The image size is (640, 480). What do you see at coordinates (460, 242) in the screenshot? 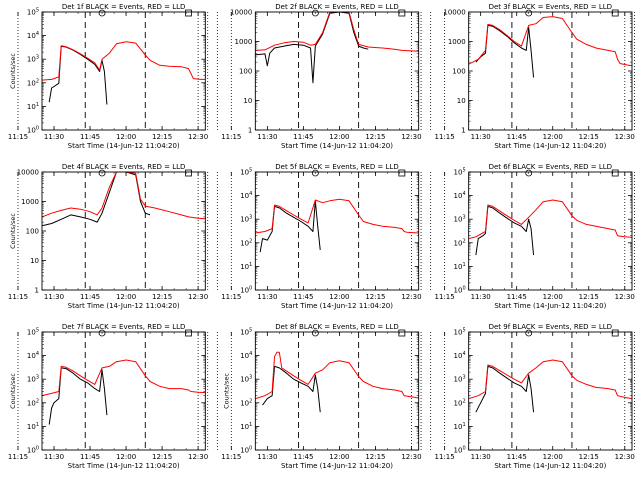
I see `y-tick-label: 10²` at bounding box center [460, 242].